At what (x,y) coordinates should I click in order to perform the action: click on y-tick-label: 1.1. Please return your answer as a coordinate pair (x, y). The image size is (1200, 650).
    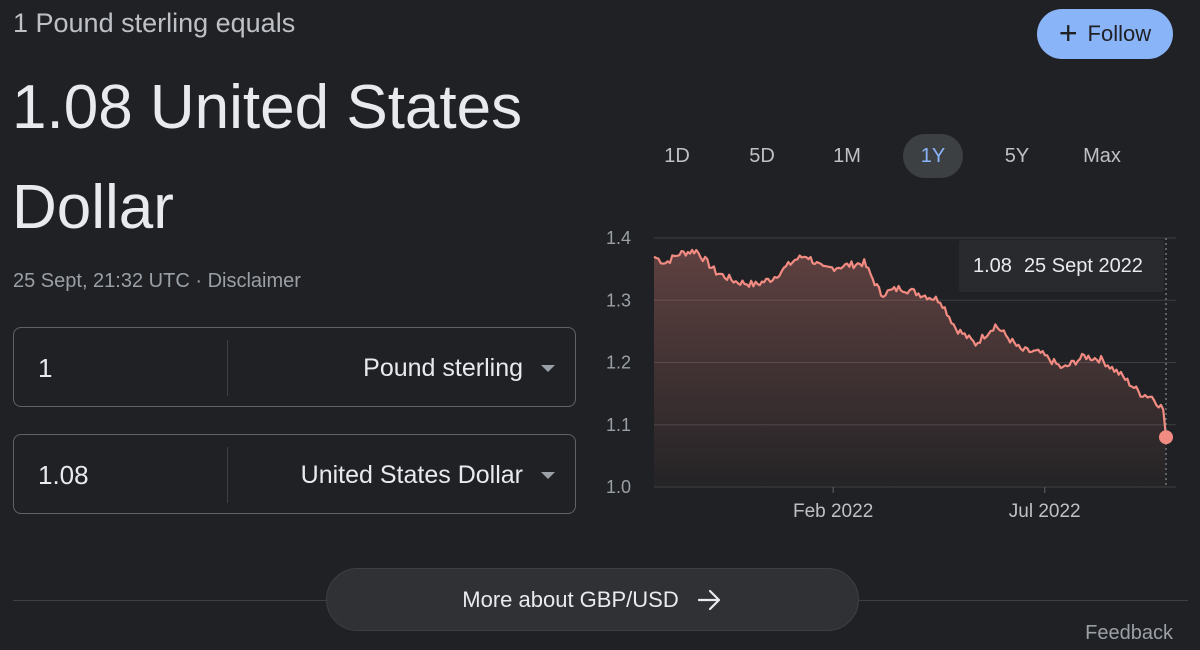
    Looking at the image, I should click on (618, 425).